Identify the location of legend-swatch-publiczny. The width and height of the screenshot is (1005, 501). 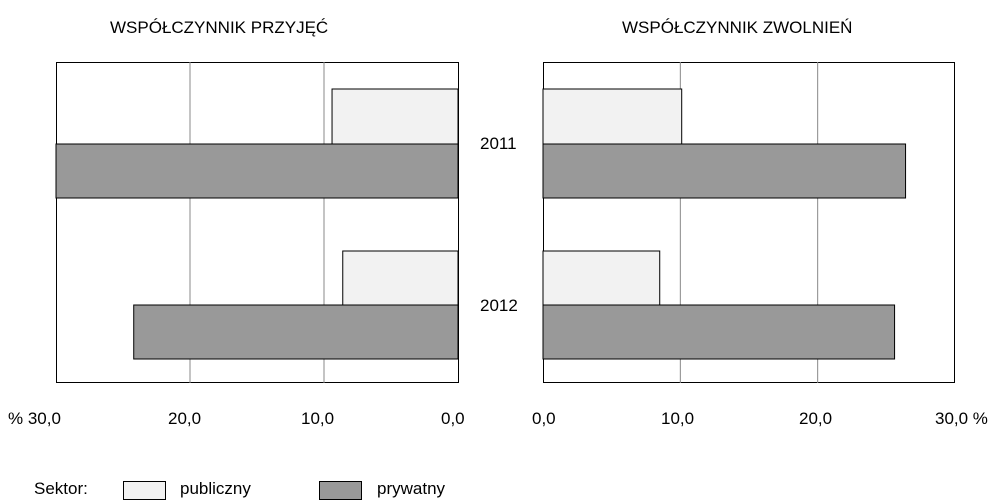
(144, 490).